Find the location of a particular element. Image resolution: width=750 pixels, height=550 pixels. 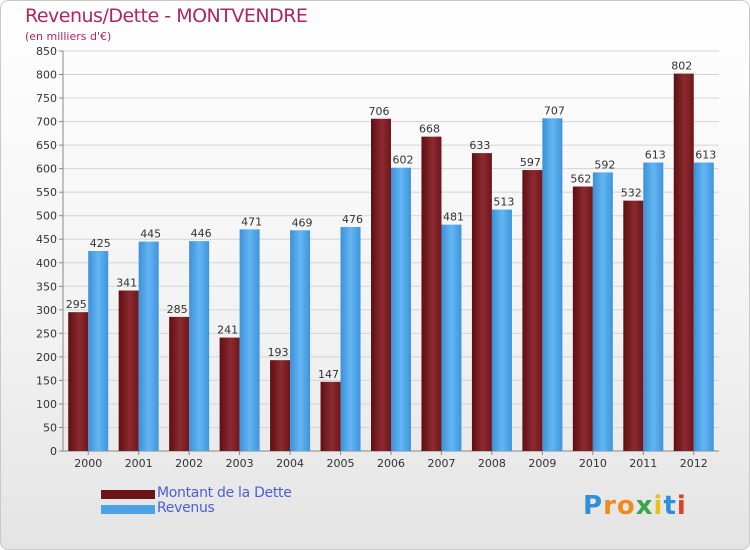

y-tick-label: 550 is located at coordinates (46, 192).